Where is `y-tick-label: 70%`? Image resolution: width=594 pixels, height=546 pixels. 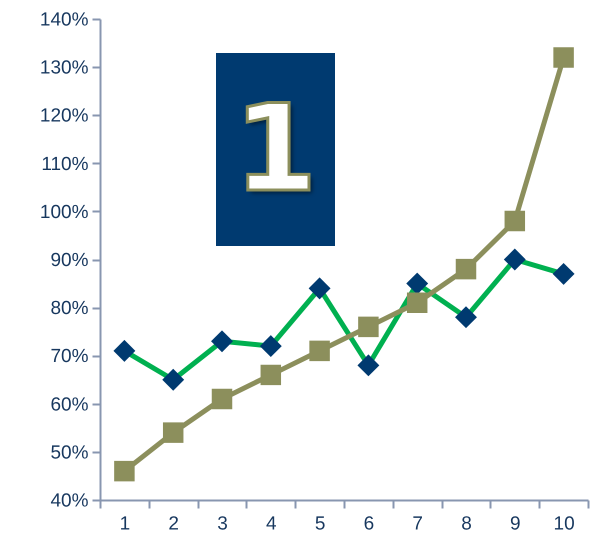
y-tick-label: 70% is located at coordinates (69, 357).